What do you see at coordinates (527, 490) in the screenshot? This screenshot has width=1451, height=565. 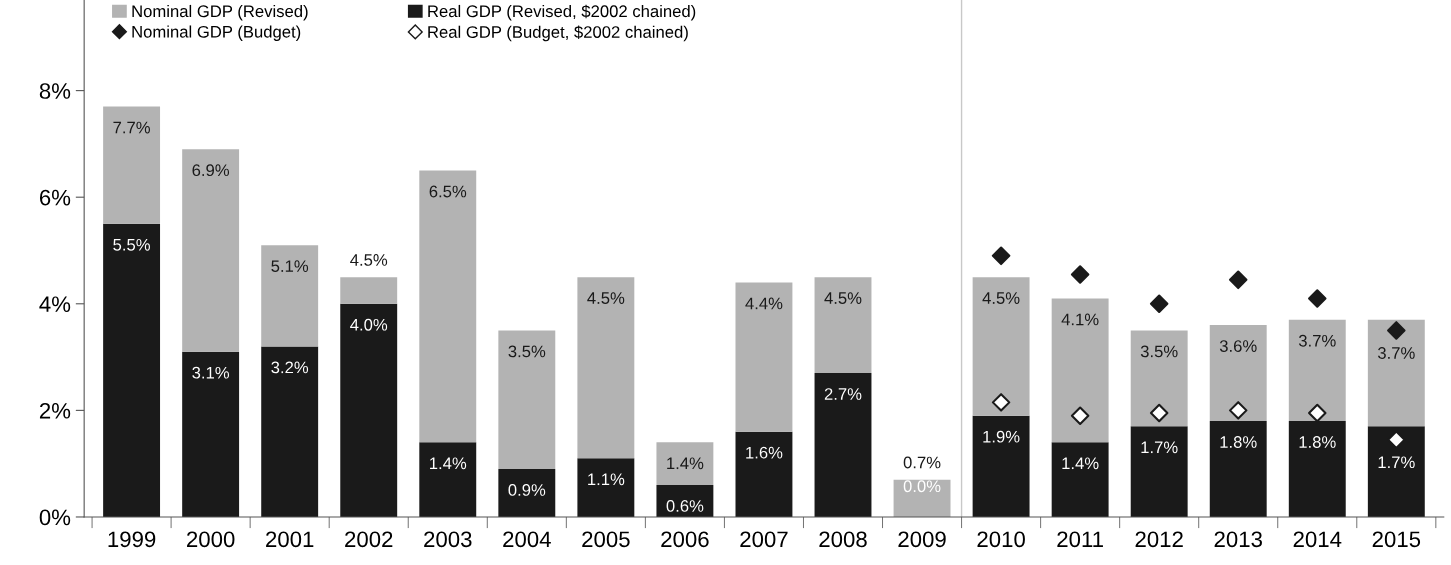 I see `data-label: 0.9%` at bounding box center [527, 490].